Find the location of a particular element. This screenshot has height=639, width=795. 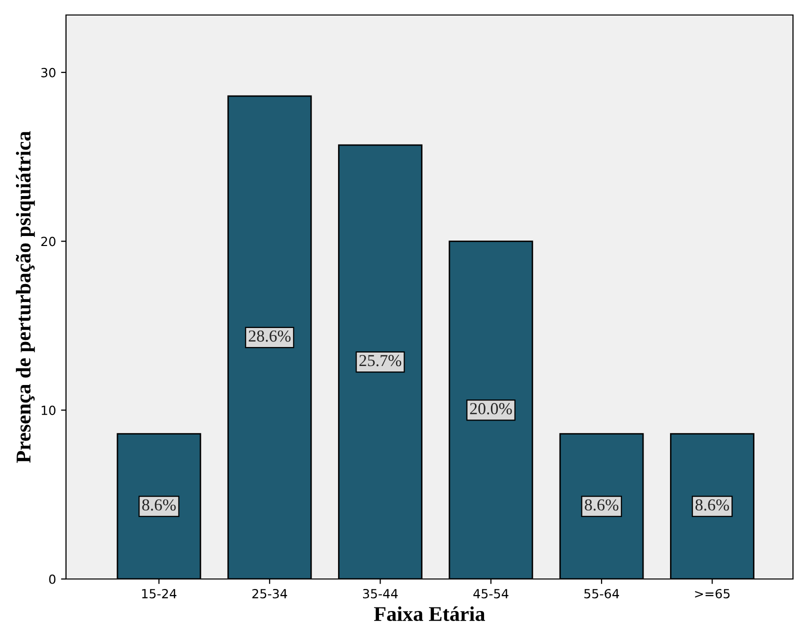

y-tick-label: 10 is located at coordinates (49, 411).